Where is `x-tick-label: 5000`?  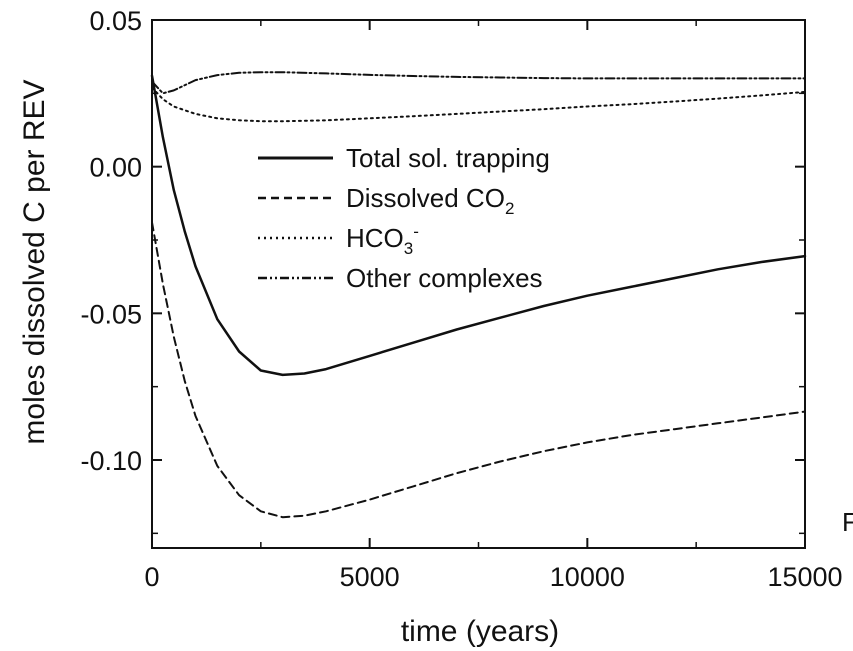
x-tick-label: 5000 is located at coordinates (370, 577).